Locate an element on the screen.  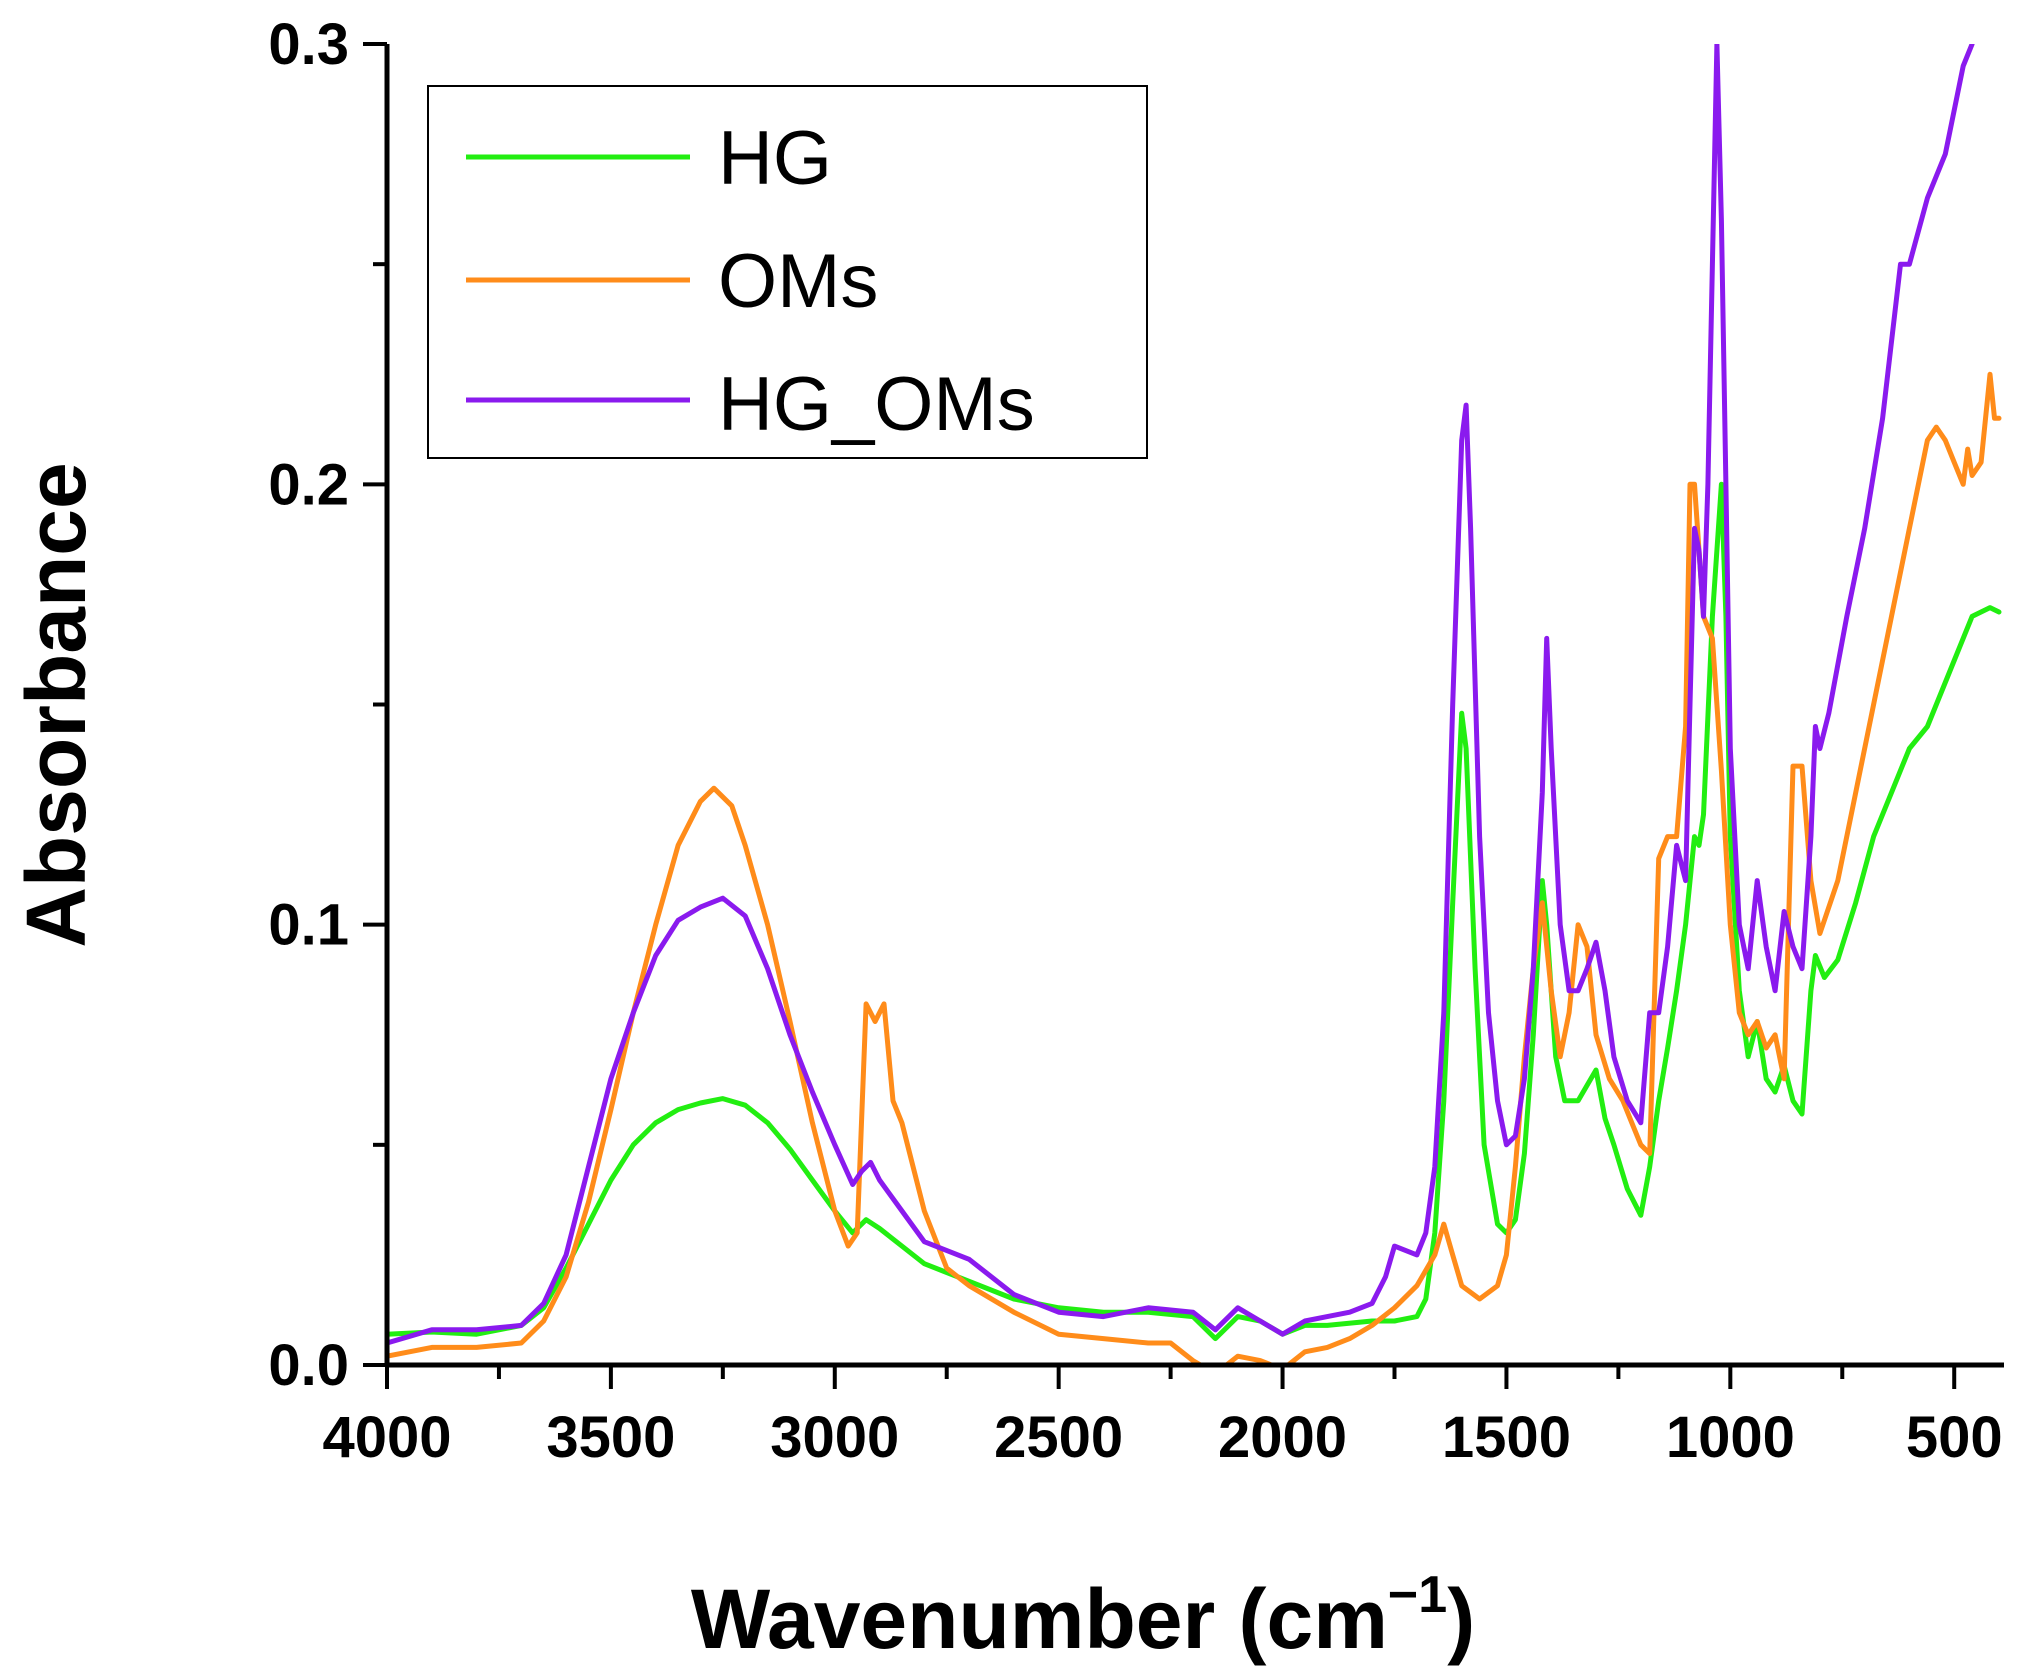
x-axis-title-superscript: −1 is located at coordinates (1417, 1595).